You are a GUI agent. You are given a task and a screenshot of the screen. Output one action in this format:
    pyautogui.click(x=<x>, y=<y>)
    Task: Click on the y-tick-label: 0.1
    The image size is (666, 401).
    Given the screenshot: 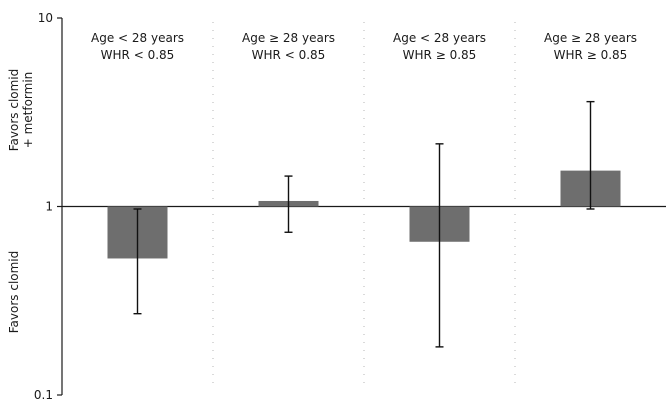 What is the action you would take?
    pyautogui.click(x=43, y=394)
    